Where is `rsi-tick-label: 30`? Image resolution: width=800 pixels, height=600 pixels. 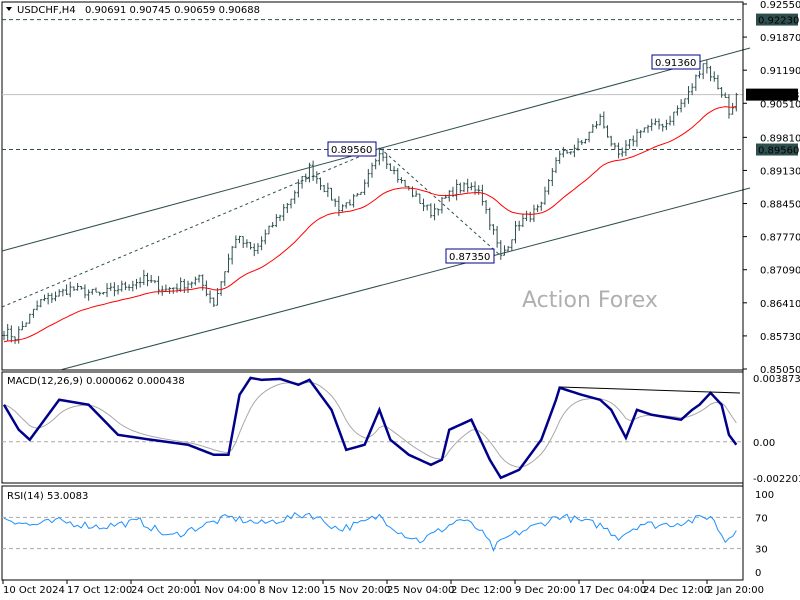
rsi-tick-label: 30 is located at coordinates (761, 550).